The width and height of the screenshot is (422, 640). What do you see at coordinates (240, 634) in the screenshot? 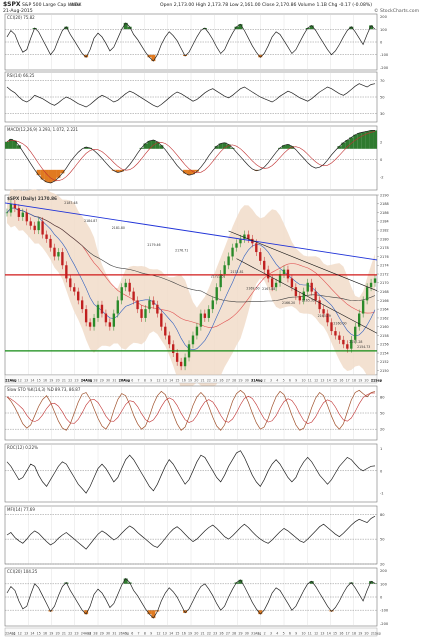
I see `bottom-x-tick-label: 29` at bounding box center [240, 634].